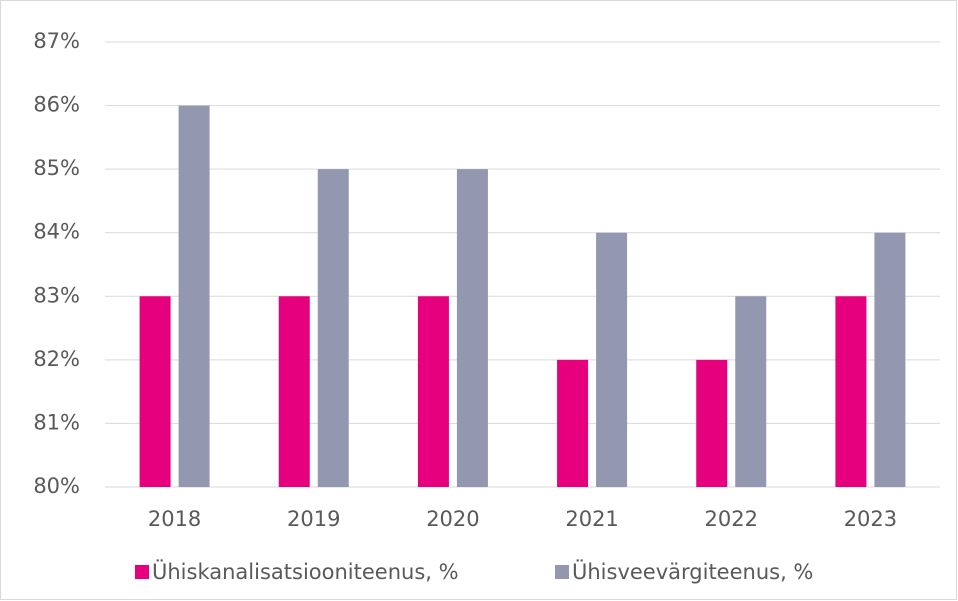 The image size is (958, 601). I want to click on y-tick-label: 86%, so click(56, 105).